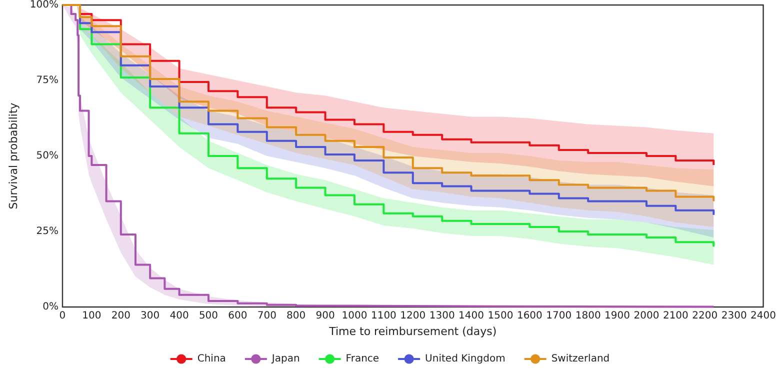  Describe the element at coordinates (363, 359) in the screenshot. I see `legend-label: France` at that location.